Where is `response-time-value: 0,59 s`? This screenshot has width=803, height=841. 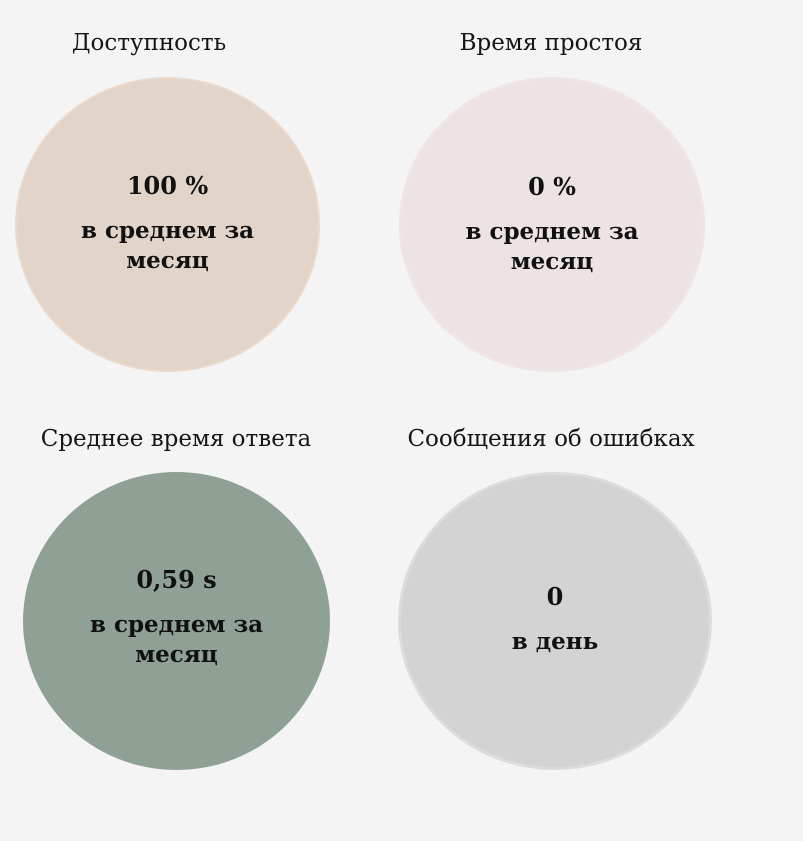
response-time-value: 0,59 s is located at coordinates (176, 579).